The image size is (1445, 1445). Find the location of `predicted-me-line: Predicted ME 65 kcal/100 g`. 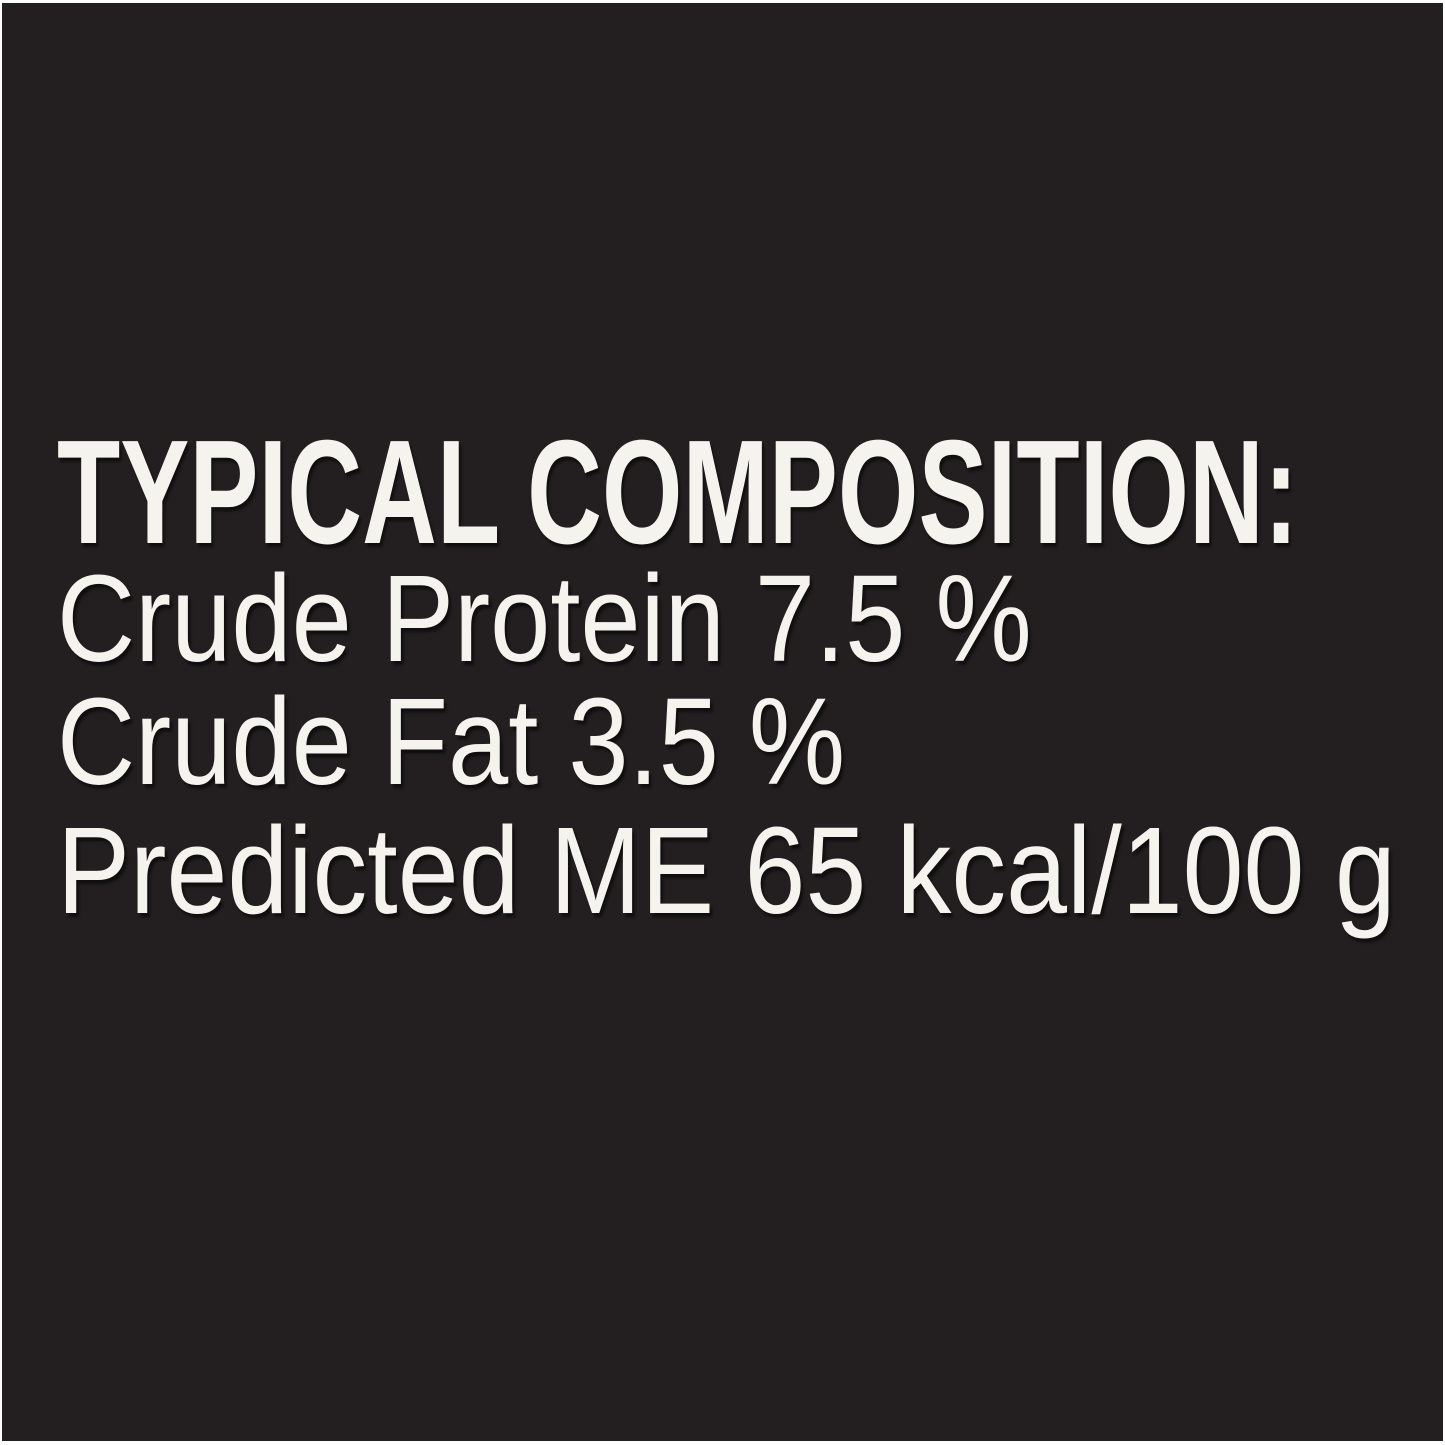

predicted-me-line: Predicted ME 65 kcal/100 g is located at coordinates (726, 871).